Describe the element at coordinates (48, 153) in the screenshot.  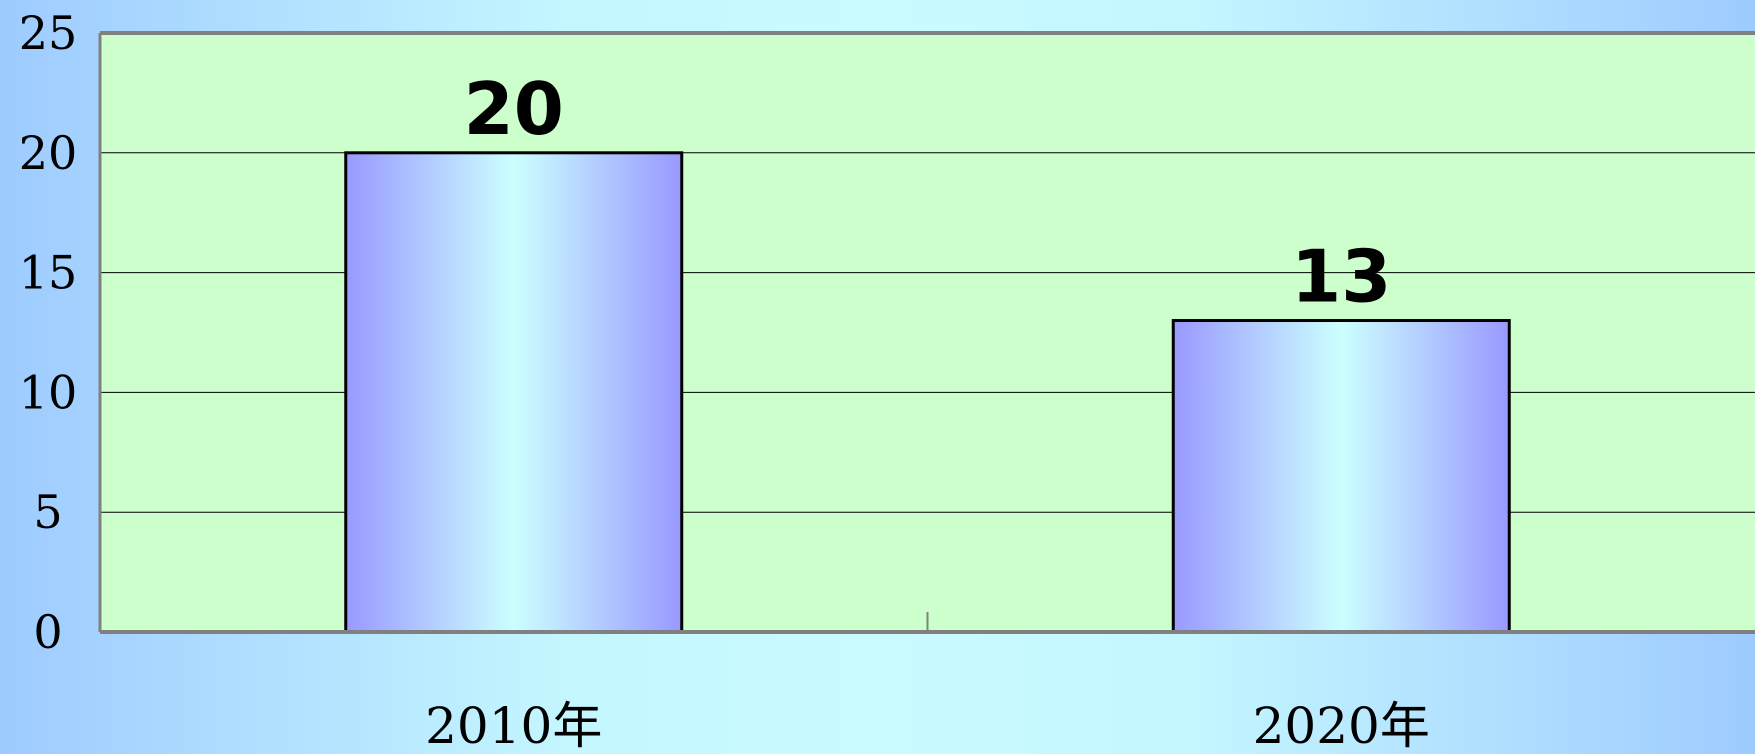
I see `y-tick-label: 20` at that location.